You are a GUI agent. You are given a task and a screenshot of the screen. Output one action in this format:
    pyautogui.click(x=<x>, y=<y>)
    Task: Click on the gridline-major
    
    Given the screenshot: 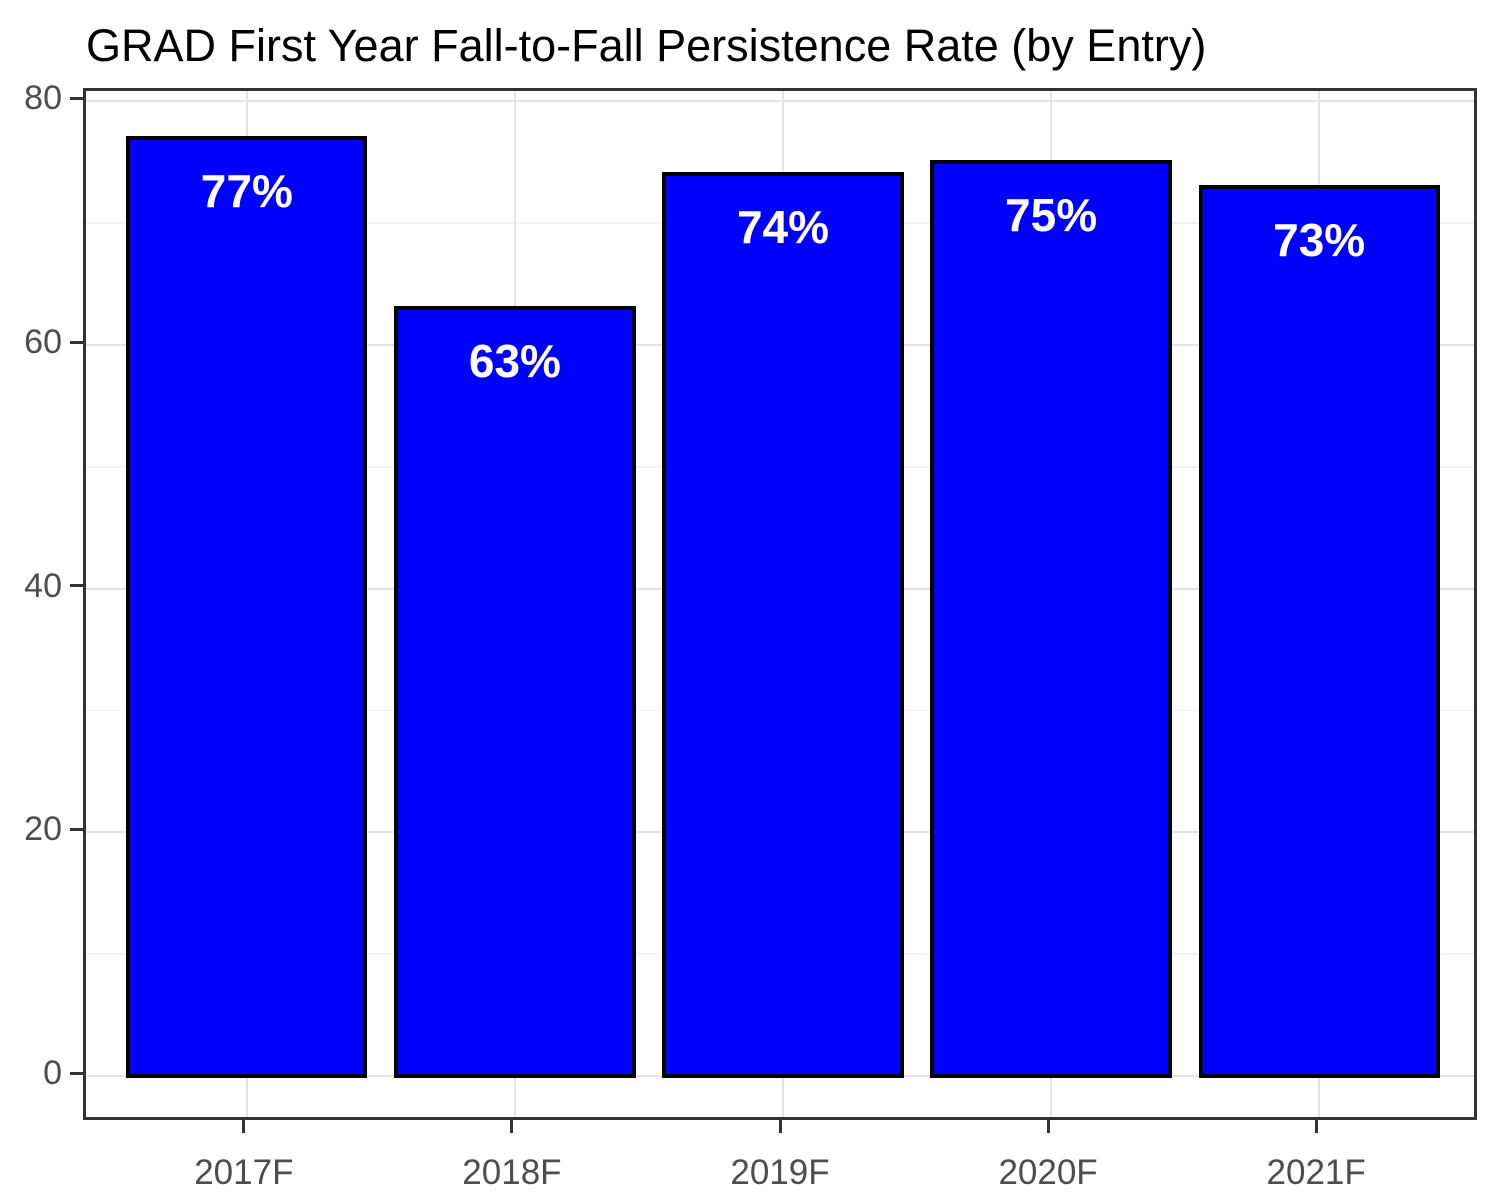 What is the action you would take?
    pyautogui.click(x=780, y=101)
    